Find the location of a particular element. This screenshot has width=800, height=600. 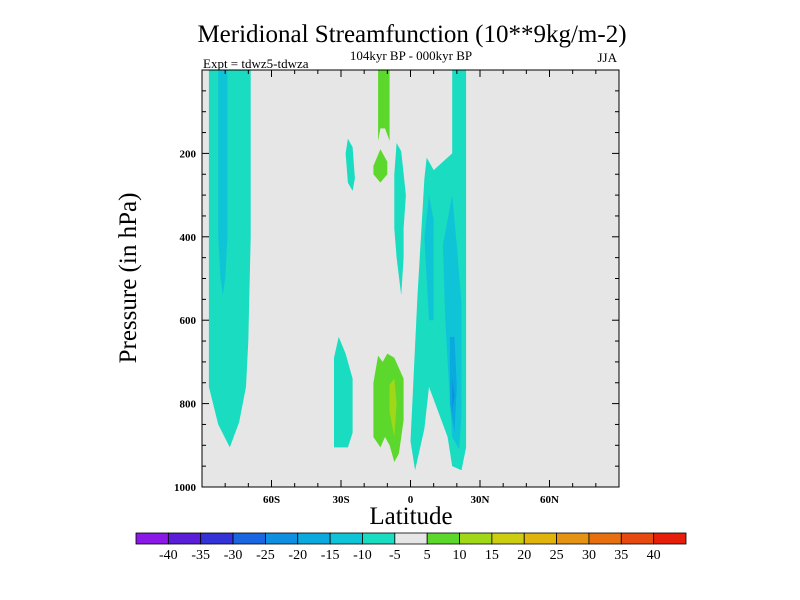

colorbar-labels: -40 -35 -30 -25 -20 -15 -10 -5 5 10 15 20 25 30 35 40 is located at coordinates (410, 555).